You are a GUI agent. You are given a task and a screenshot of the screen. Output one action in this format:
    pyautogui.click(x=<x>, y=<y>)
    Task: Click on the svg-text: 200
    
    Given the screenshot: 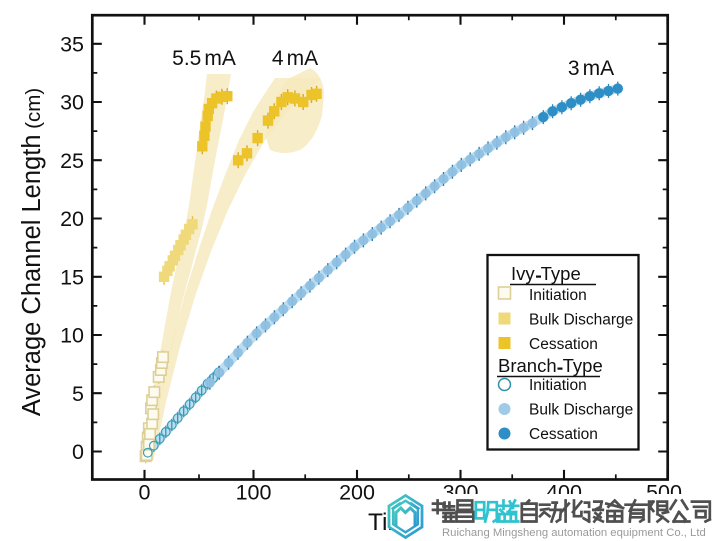 What is the action you would take?
    pyautogui.click(x=357, y=493)
    